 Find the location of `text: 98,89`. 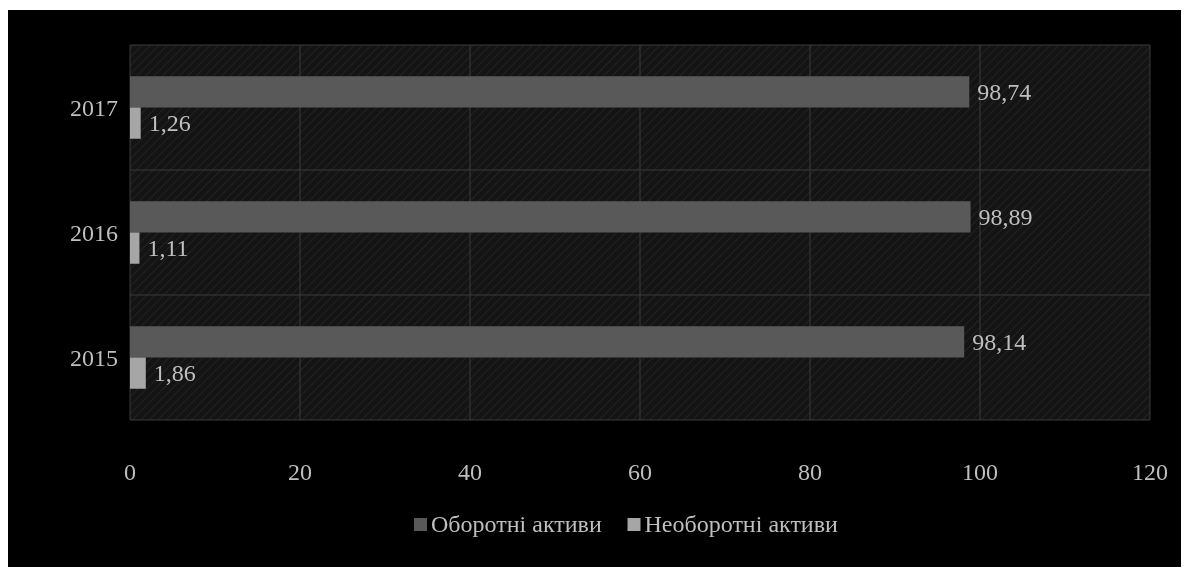

text: 98,89 is located at coordinates (1005, 216).